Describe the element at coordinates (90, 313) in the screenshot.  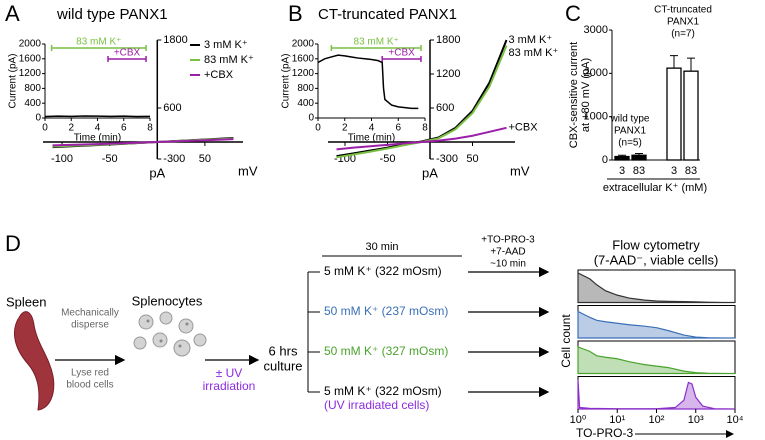
I see `step-label: Mechanically` at that location.